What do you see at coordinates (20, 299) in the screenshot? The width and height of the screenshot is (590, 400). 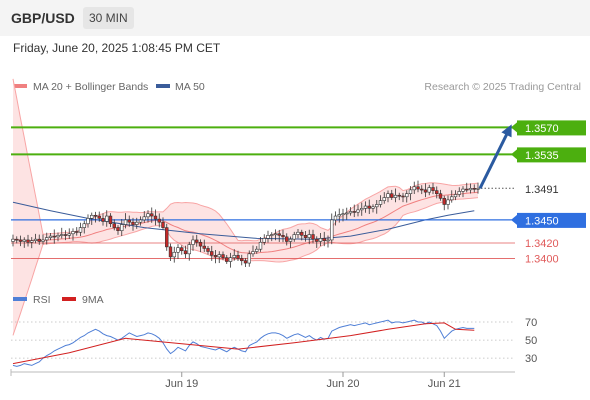 I see `legend-swatch-rsi` at bounding box center [20, 299].